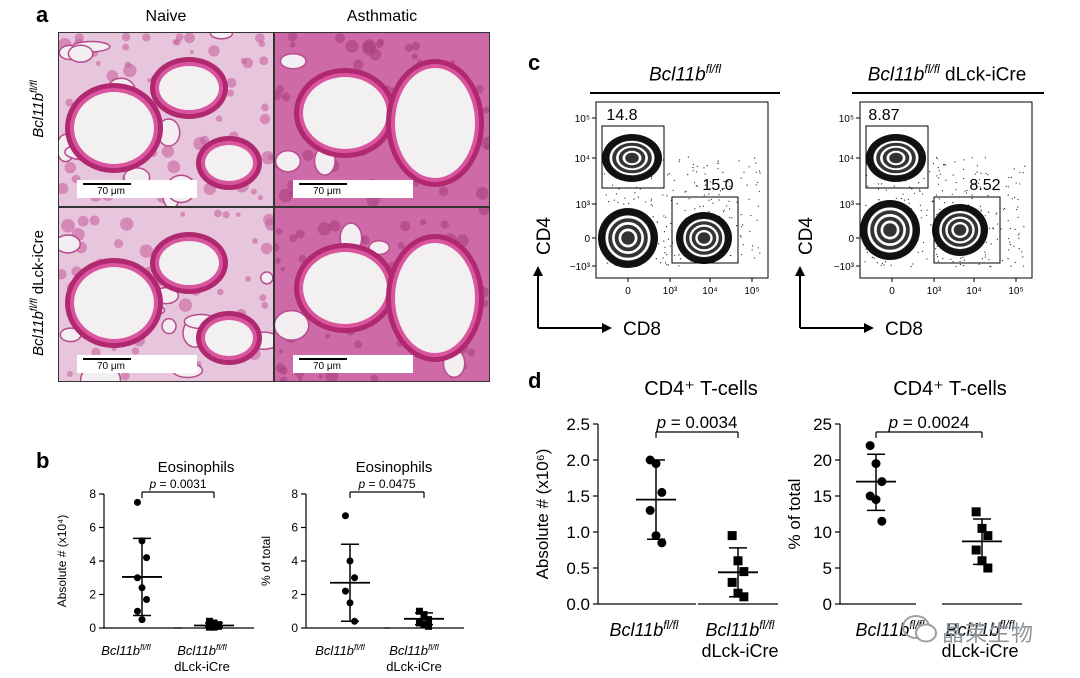  Describe the element at coordinates (382, 16) in the screenshot. I see `col-header-asthmatic: Asthmatic` at that location.